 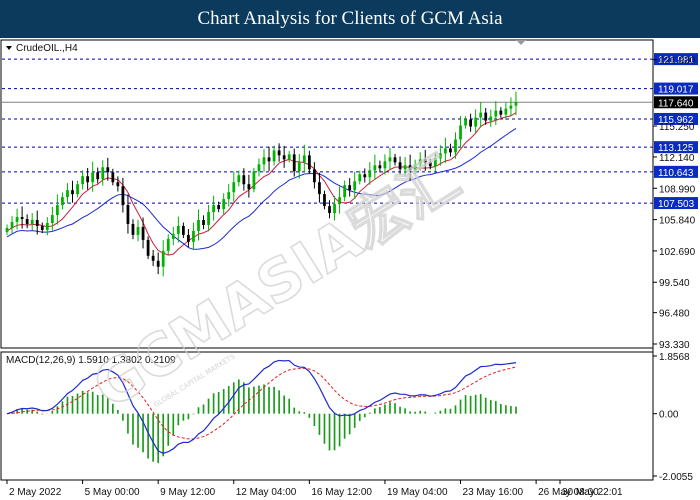 What do you see at coordinates (674, 345) in the screenshot?
I see `price-tick-label: 93.330` at bounding box center [674, 345].